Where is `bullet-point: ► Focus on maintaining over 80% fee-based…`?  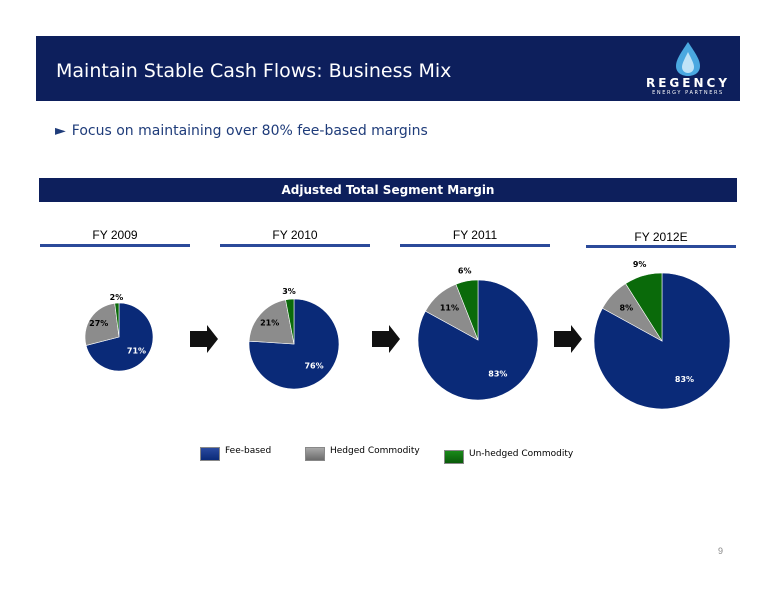 bullet-point: ► Focus on maintaining over 80% fee-based… is located at coordinates (241, 131).